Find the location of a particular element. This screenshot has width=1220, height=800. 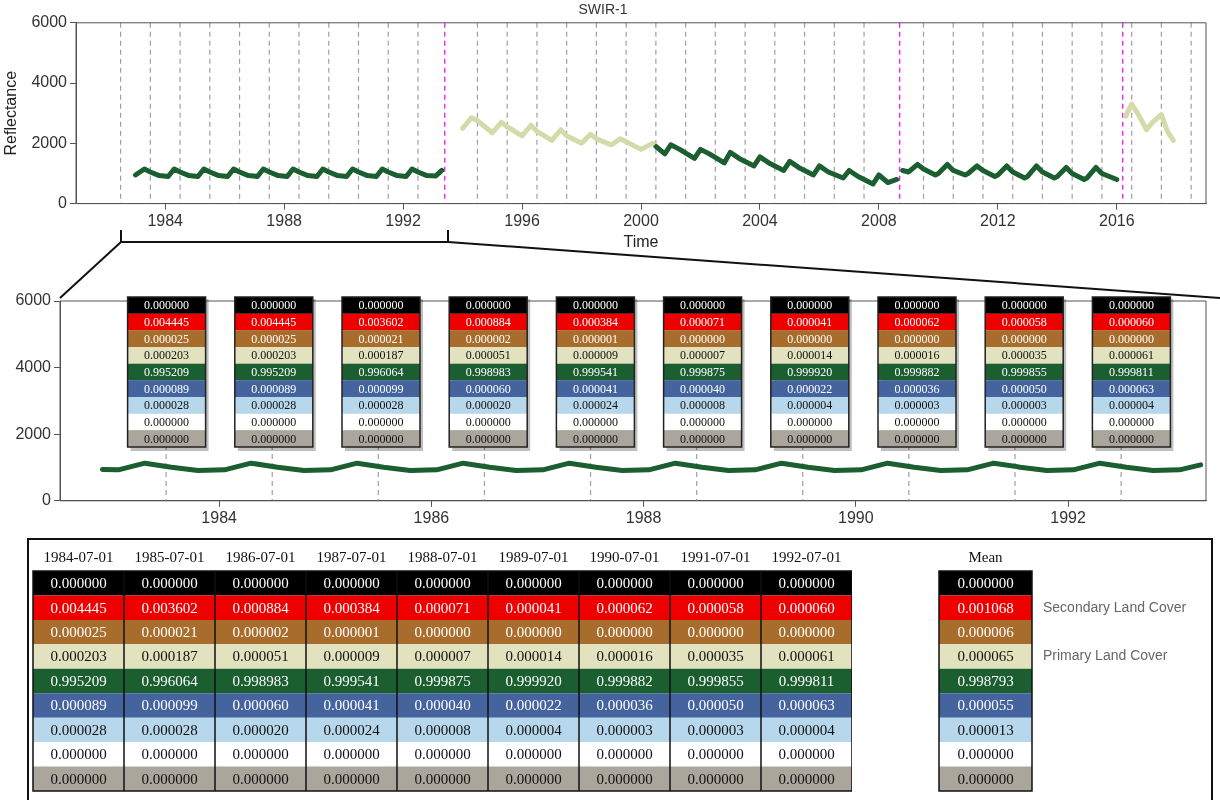

y-axis-title: Reflectance is located at coordinates (11, 113).